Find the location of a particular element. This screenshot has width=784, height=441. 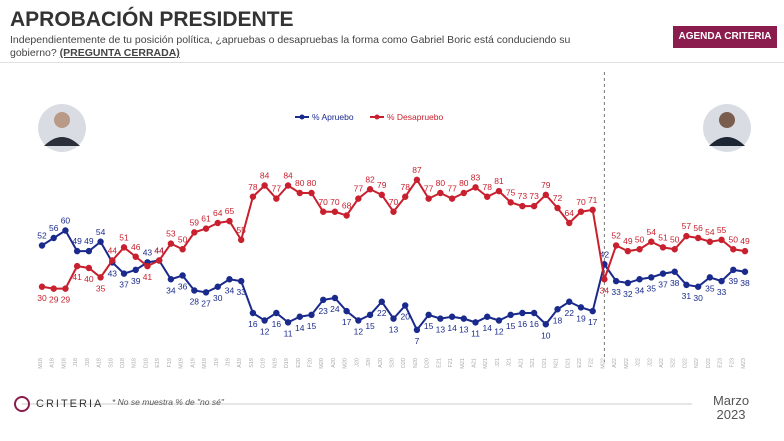

data-label: 78 is located at coordinates (253, 187).